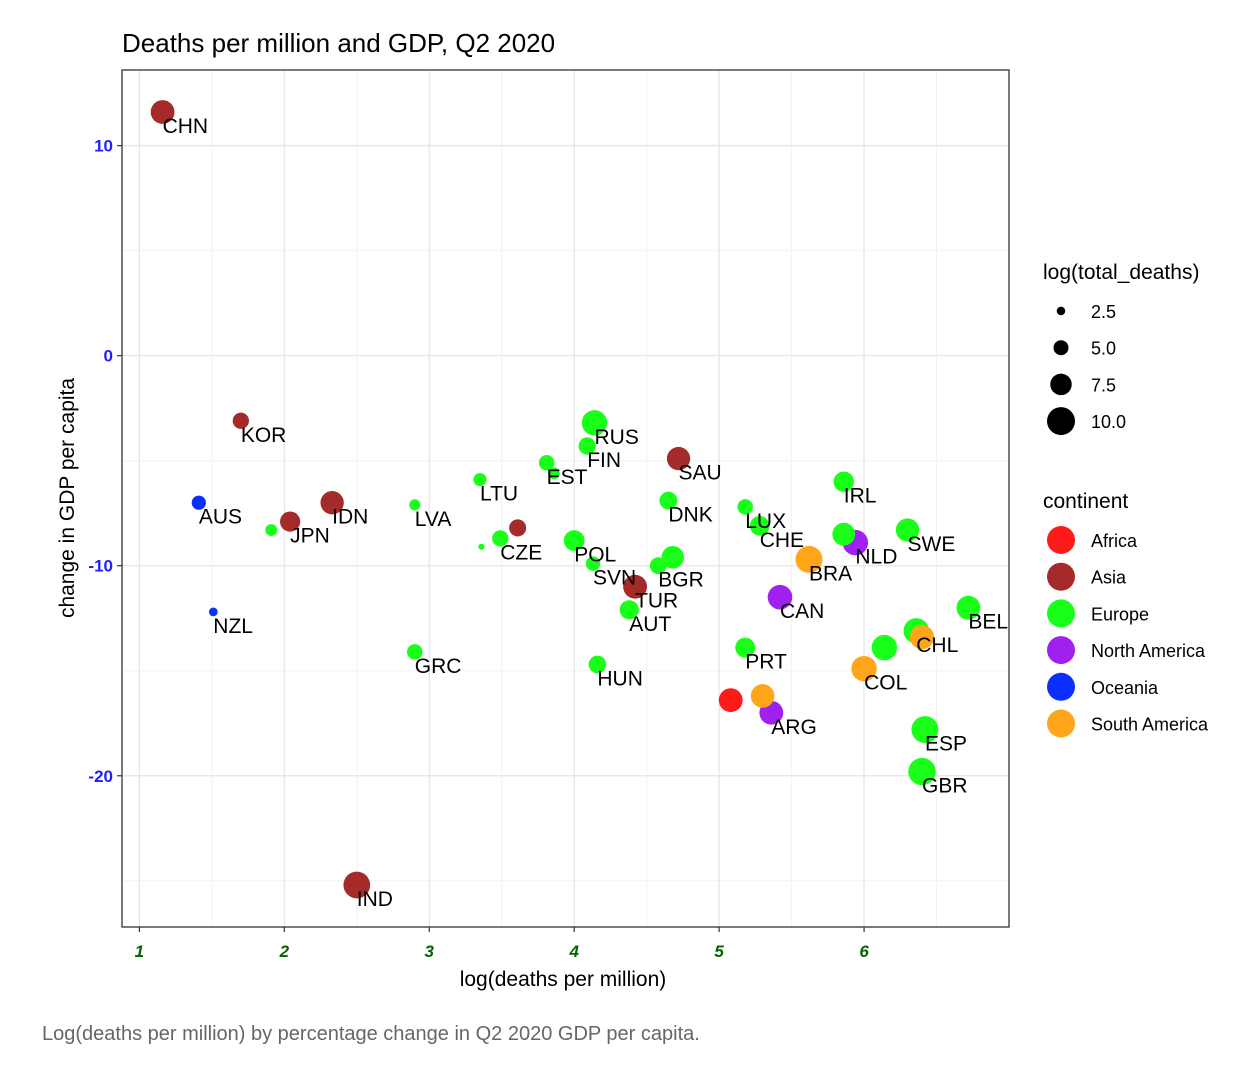 Image resolution: width=1248 pixels, height=1084 pixels. I want to click on data-point-jpn, so click(290, 521).